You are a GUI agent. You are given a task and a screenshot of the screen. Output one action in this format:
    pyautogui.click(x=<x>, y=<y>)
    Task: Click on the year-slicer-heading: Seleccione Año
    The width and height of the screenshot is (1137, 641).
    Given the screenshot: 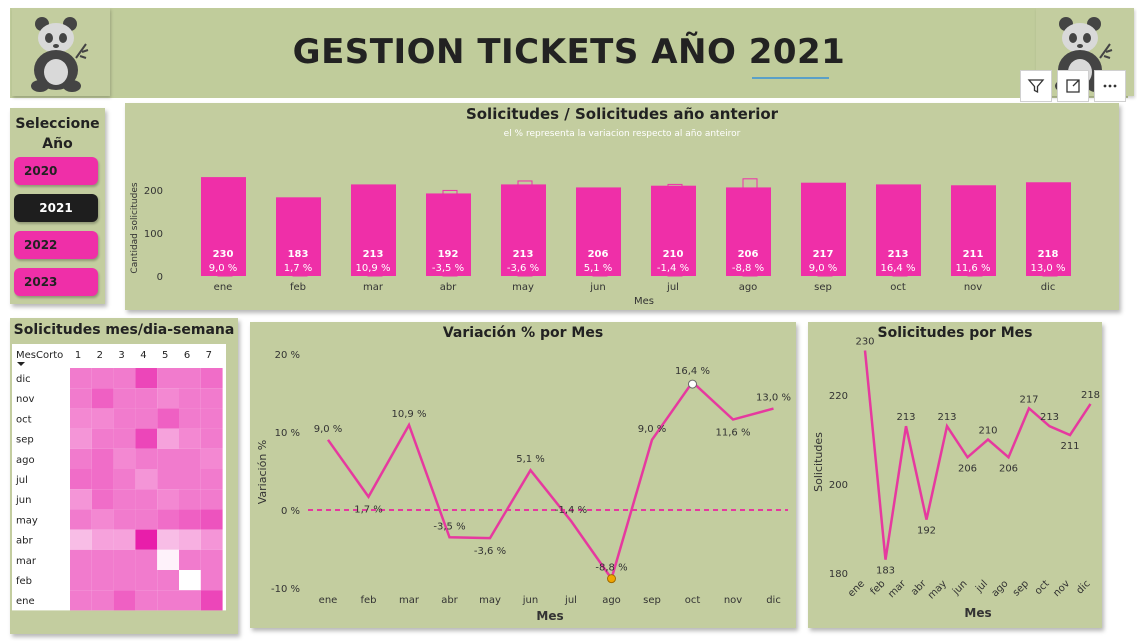 What is the action you would take?
    pyautogui.click(x=57, y=134)
    